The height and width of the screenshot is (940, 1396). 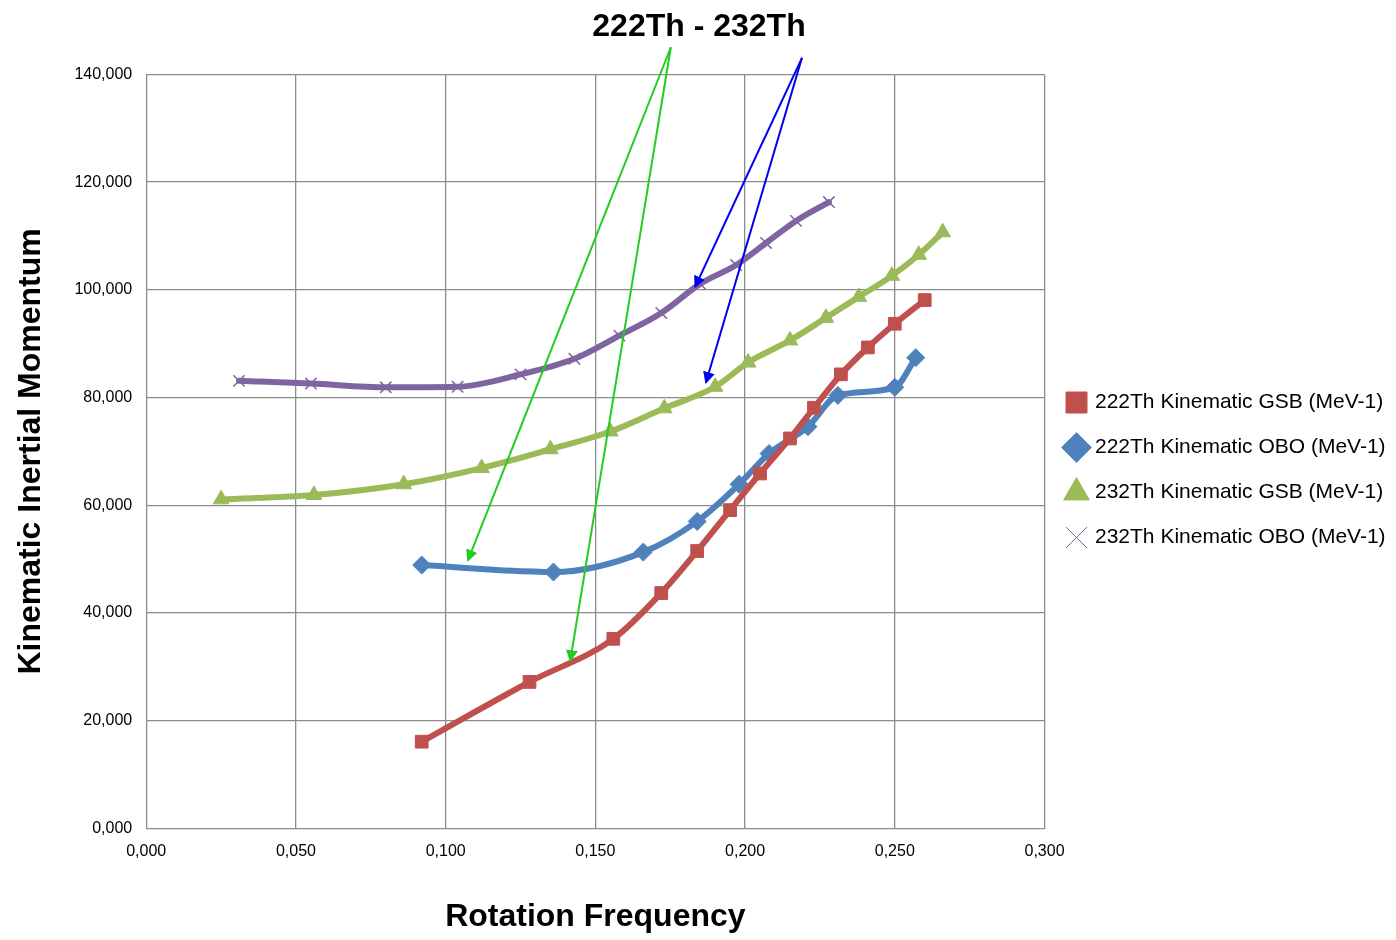 I want to click on x-tick-label: 0,000, so click(x=146, y=851).